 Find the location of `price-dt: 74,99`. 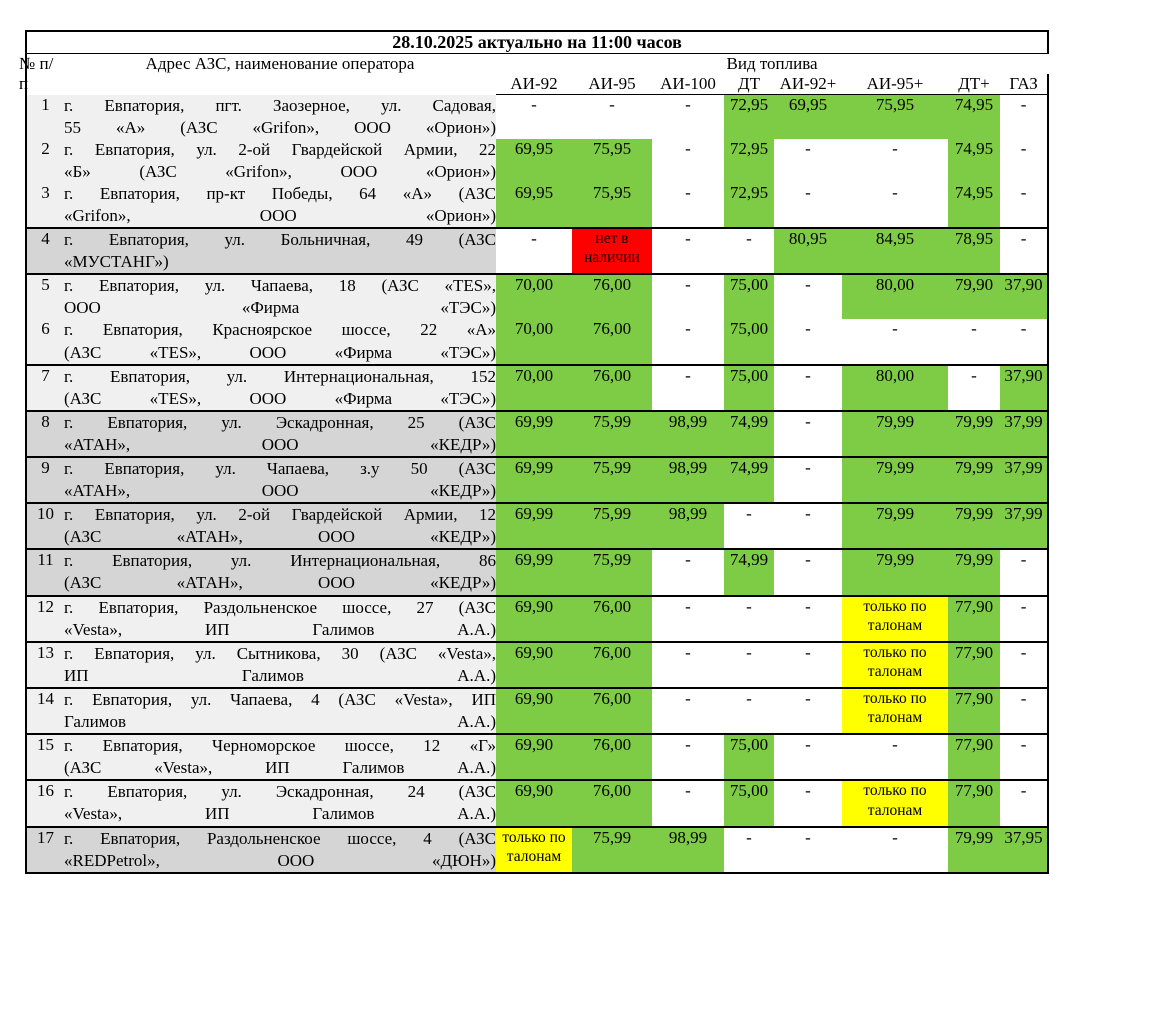

price-dt: 74,99 is located at coordinates (749, 434).